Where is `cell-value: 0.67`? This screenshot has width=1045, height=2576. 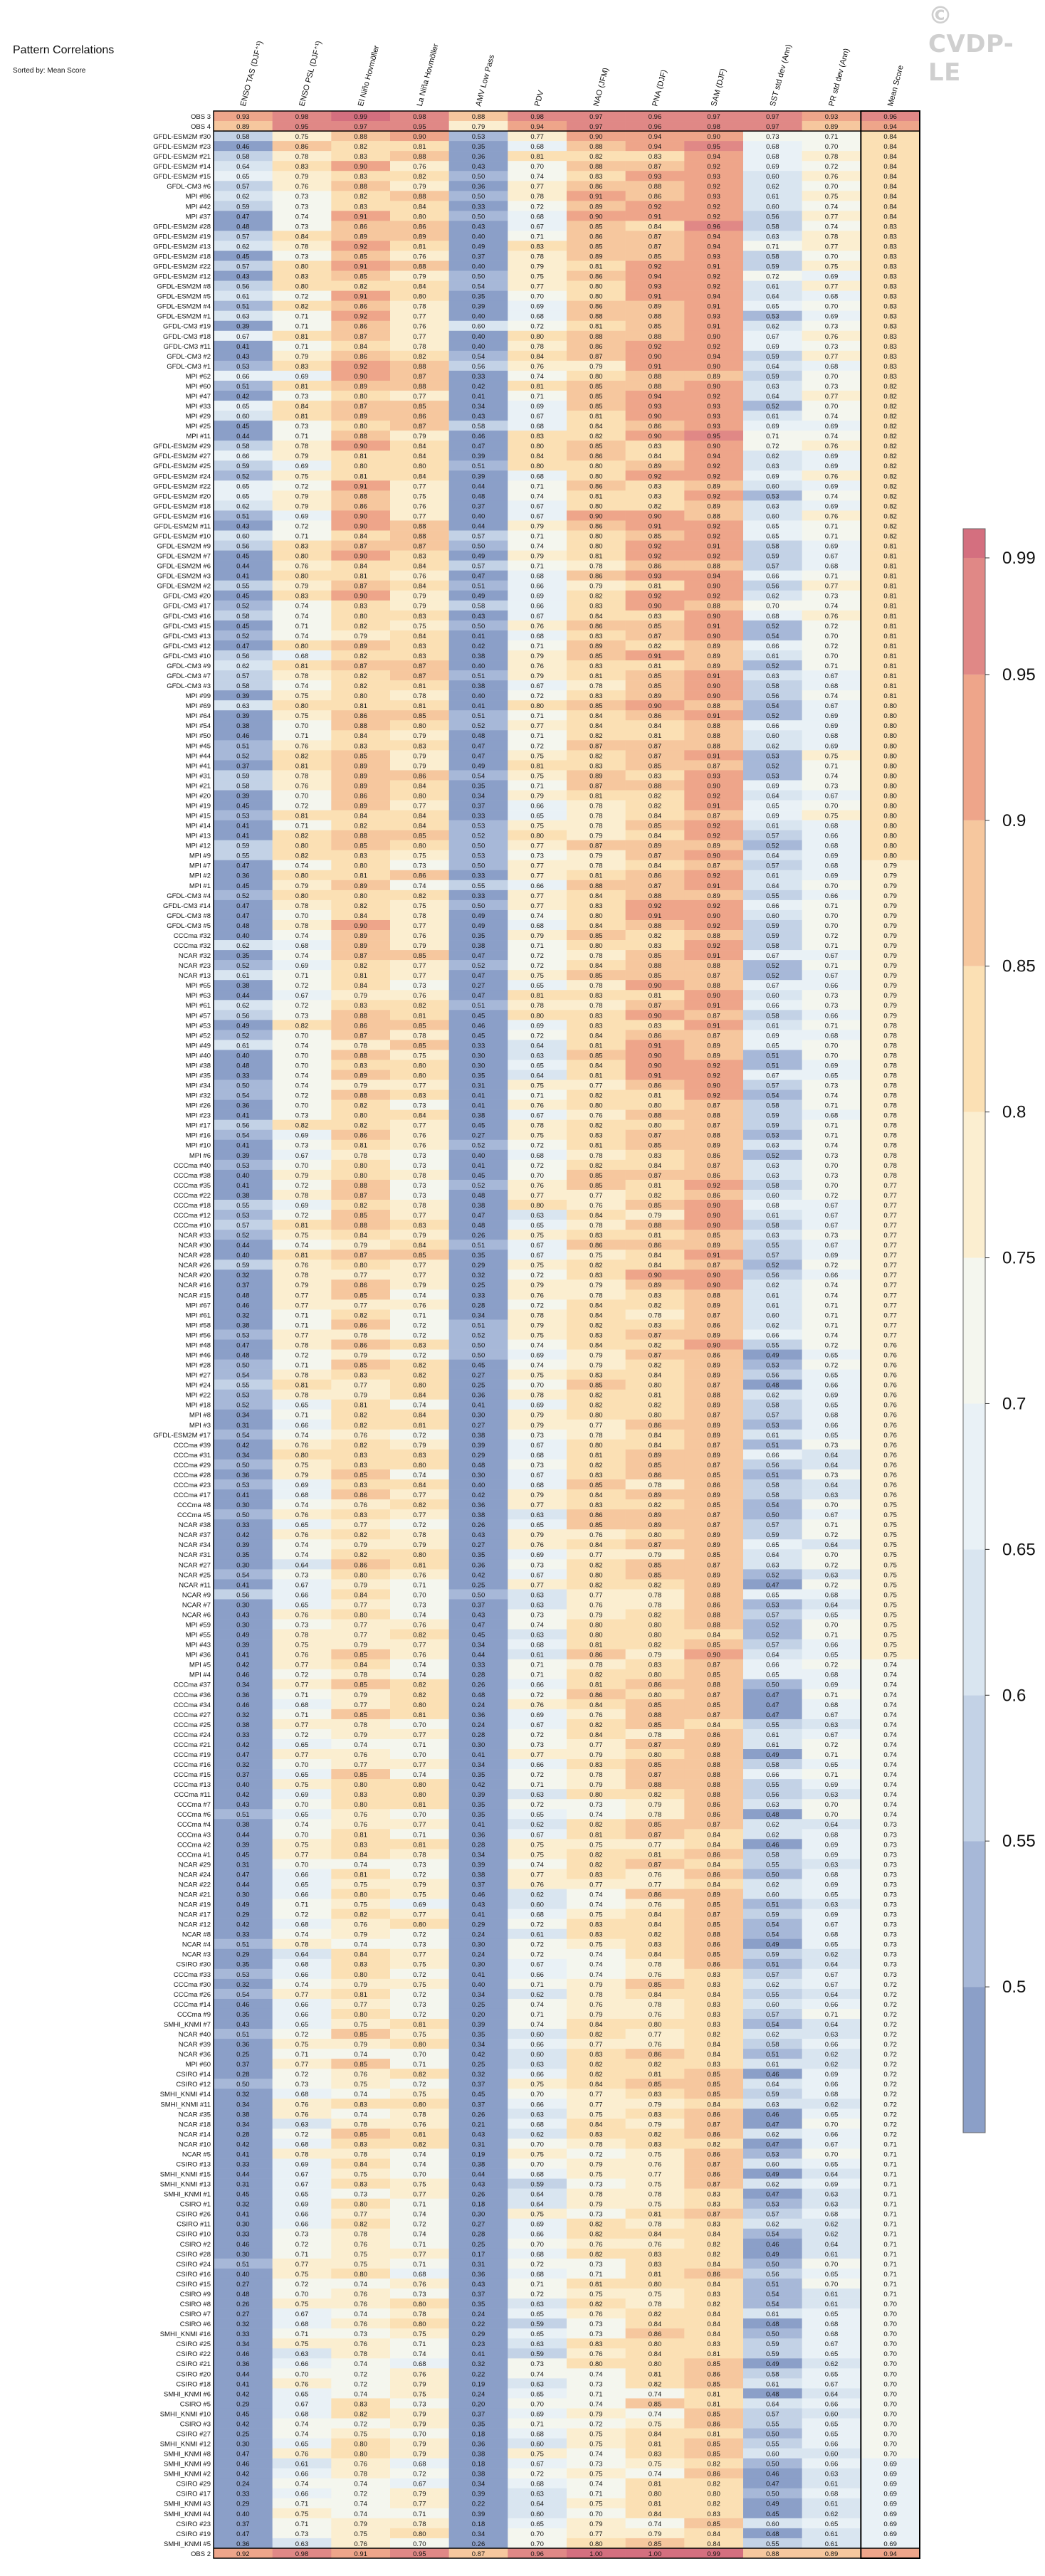
cell-value: 0.67 is located at coordinates (537, 686).